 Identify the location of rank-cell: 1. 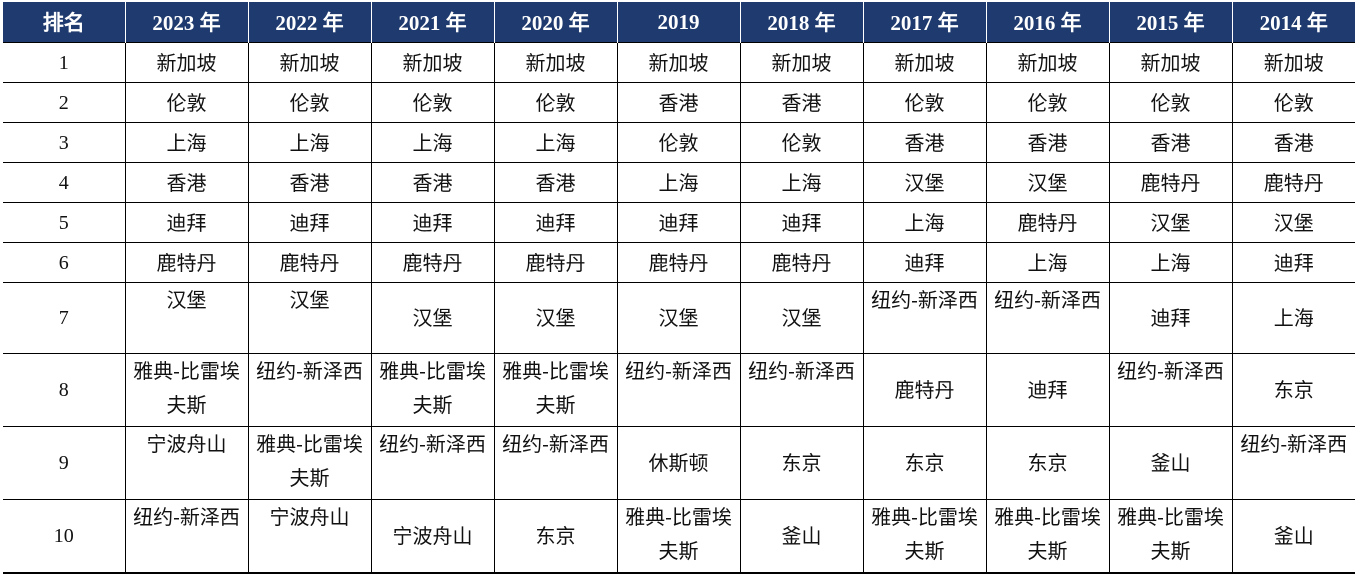
(64, 62).